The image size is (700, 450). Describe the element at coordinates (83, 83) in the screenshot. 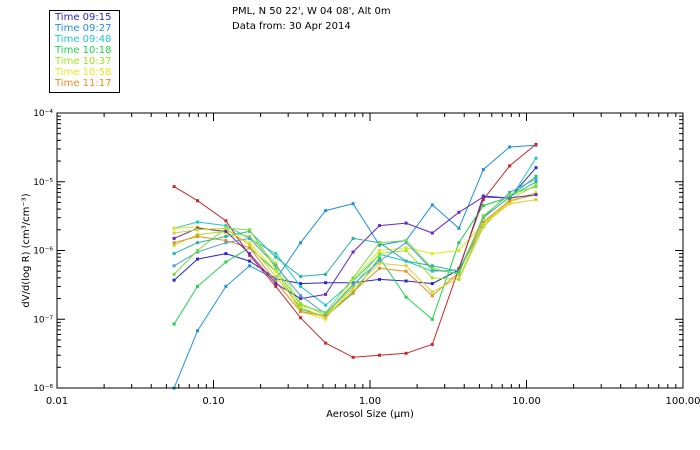

I see `legend-entry: Time 11:17` at that location.